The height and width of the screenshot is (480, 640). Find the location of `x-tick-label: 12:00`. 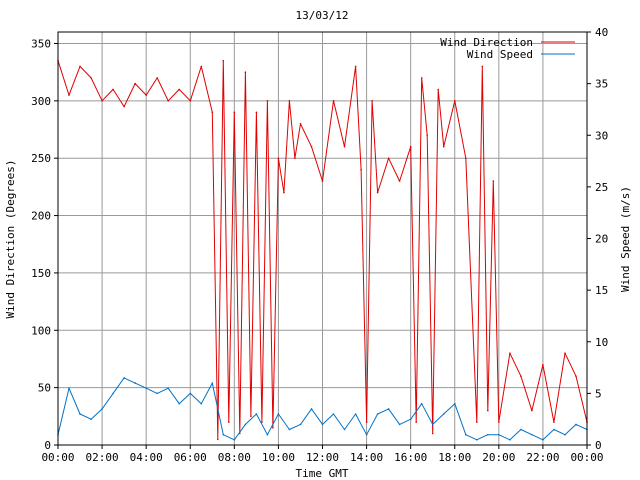

x-tick-label: 12:00 is located at coordinates (322, 457).